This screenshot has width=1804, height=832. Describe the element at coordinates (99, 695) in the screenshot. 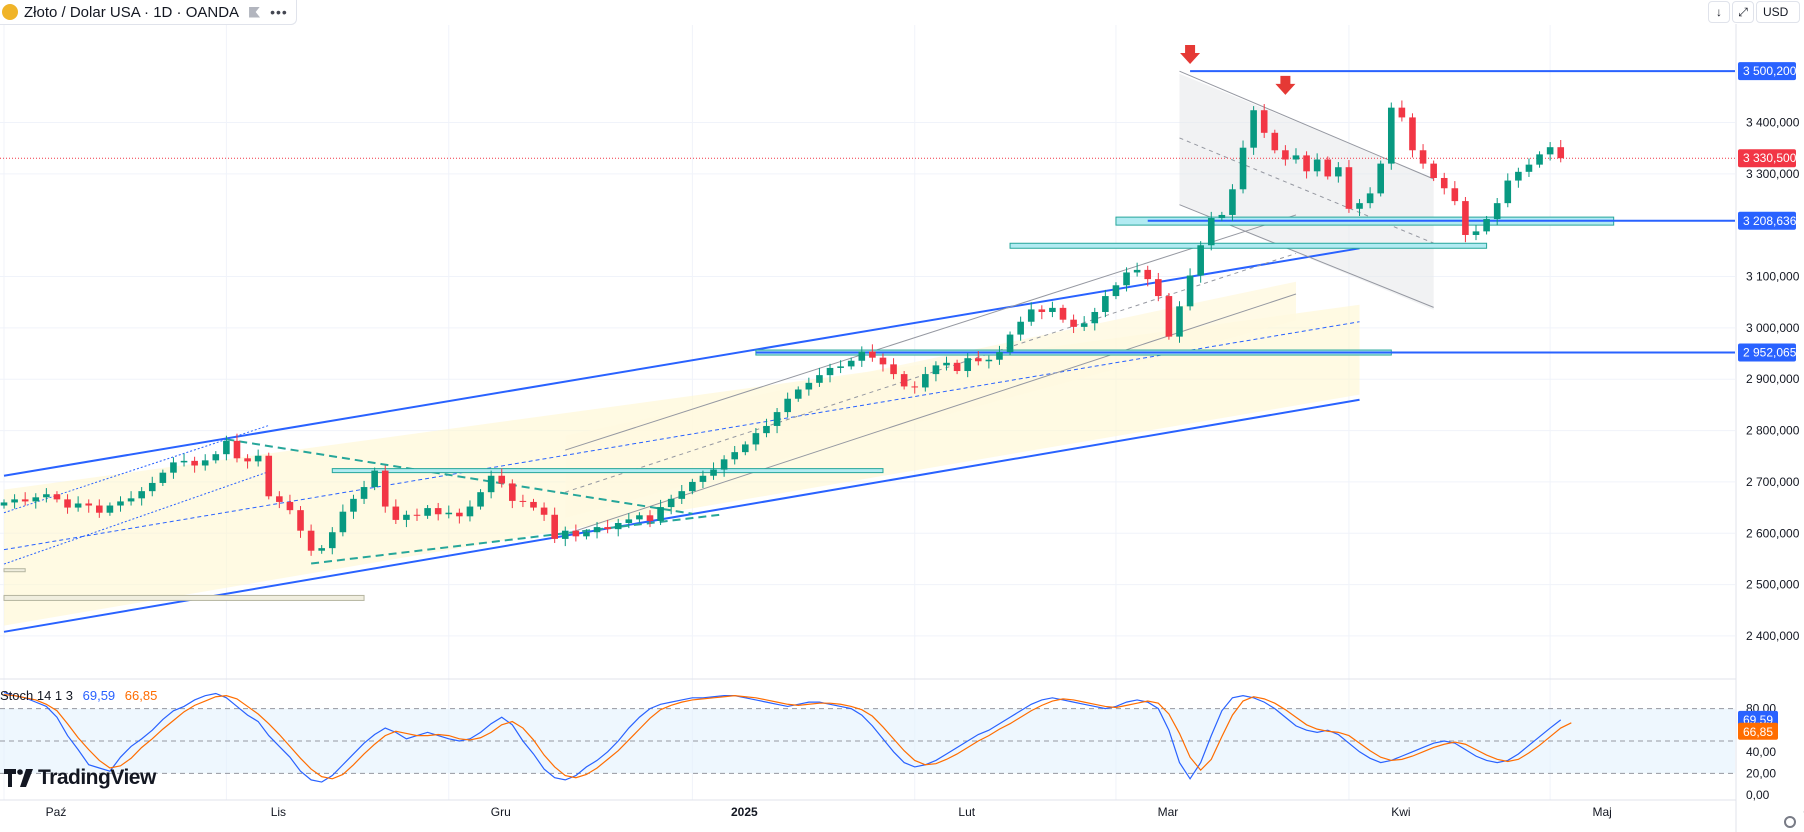

I see `stoch-k-value: 69,59` at that location.